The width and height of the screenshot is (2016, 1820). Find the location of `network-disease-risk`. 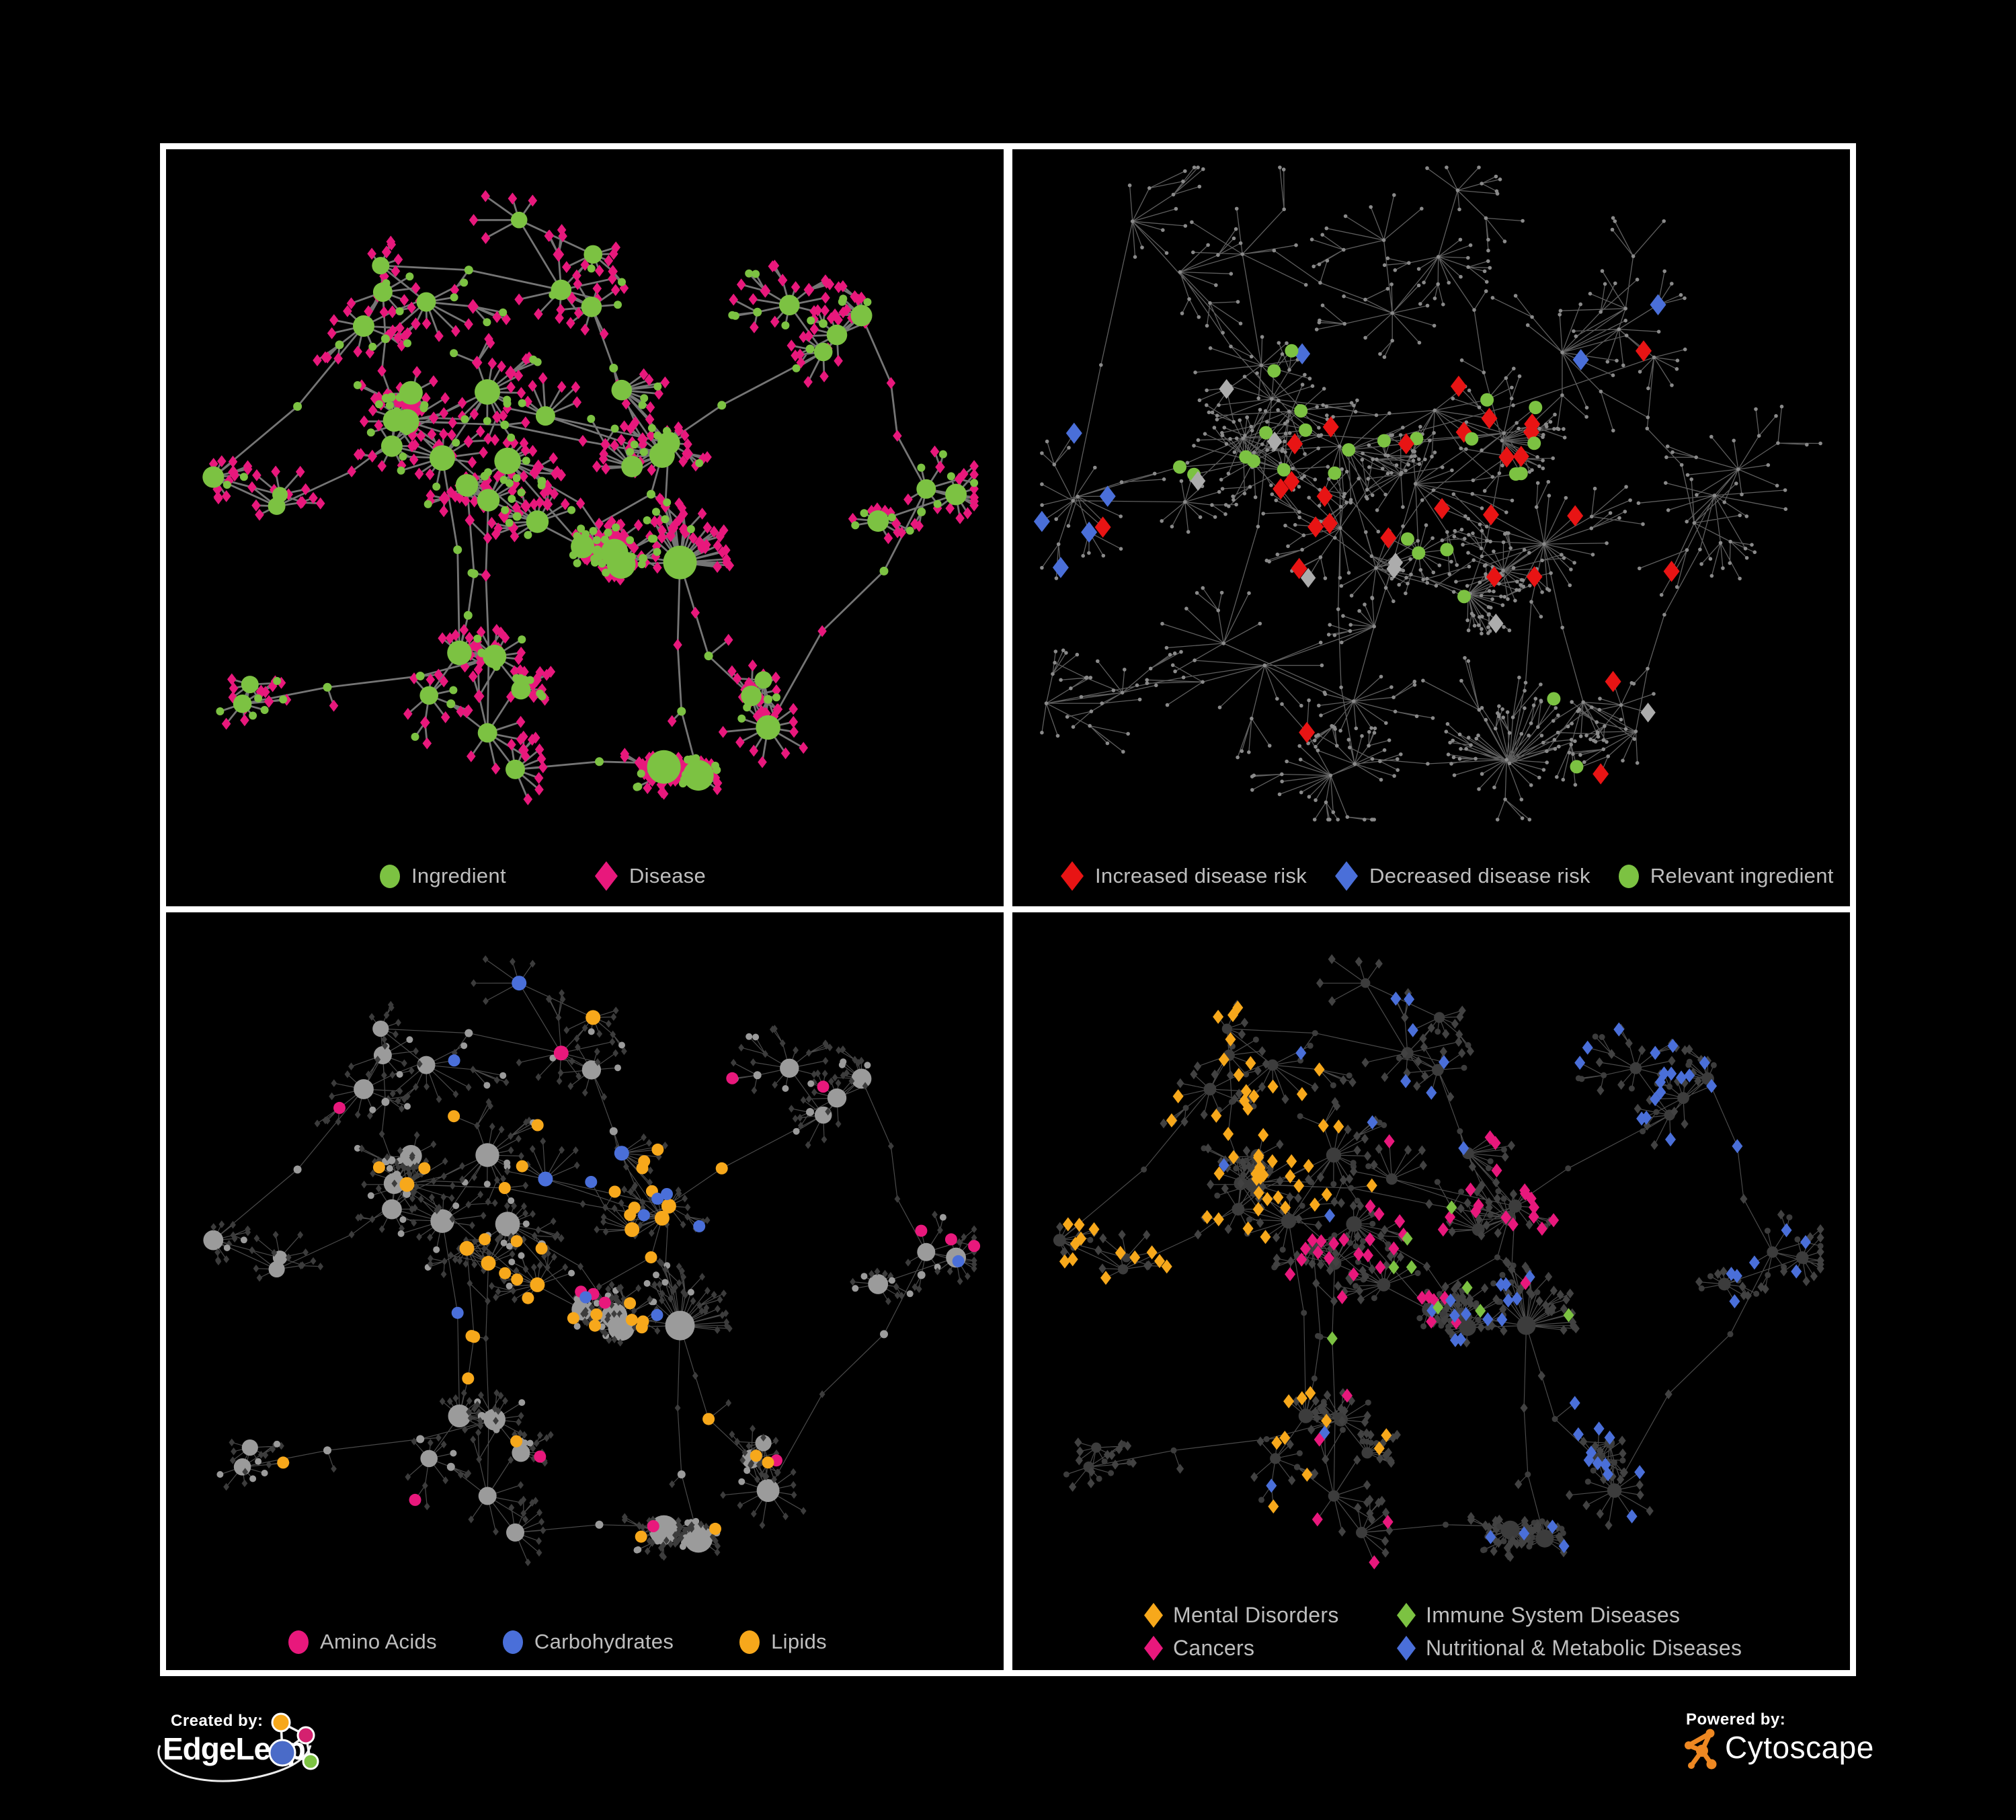

network-disease-risk is located at coordinates (1427, 493).